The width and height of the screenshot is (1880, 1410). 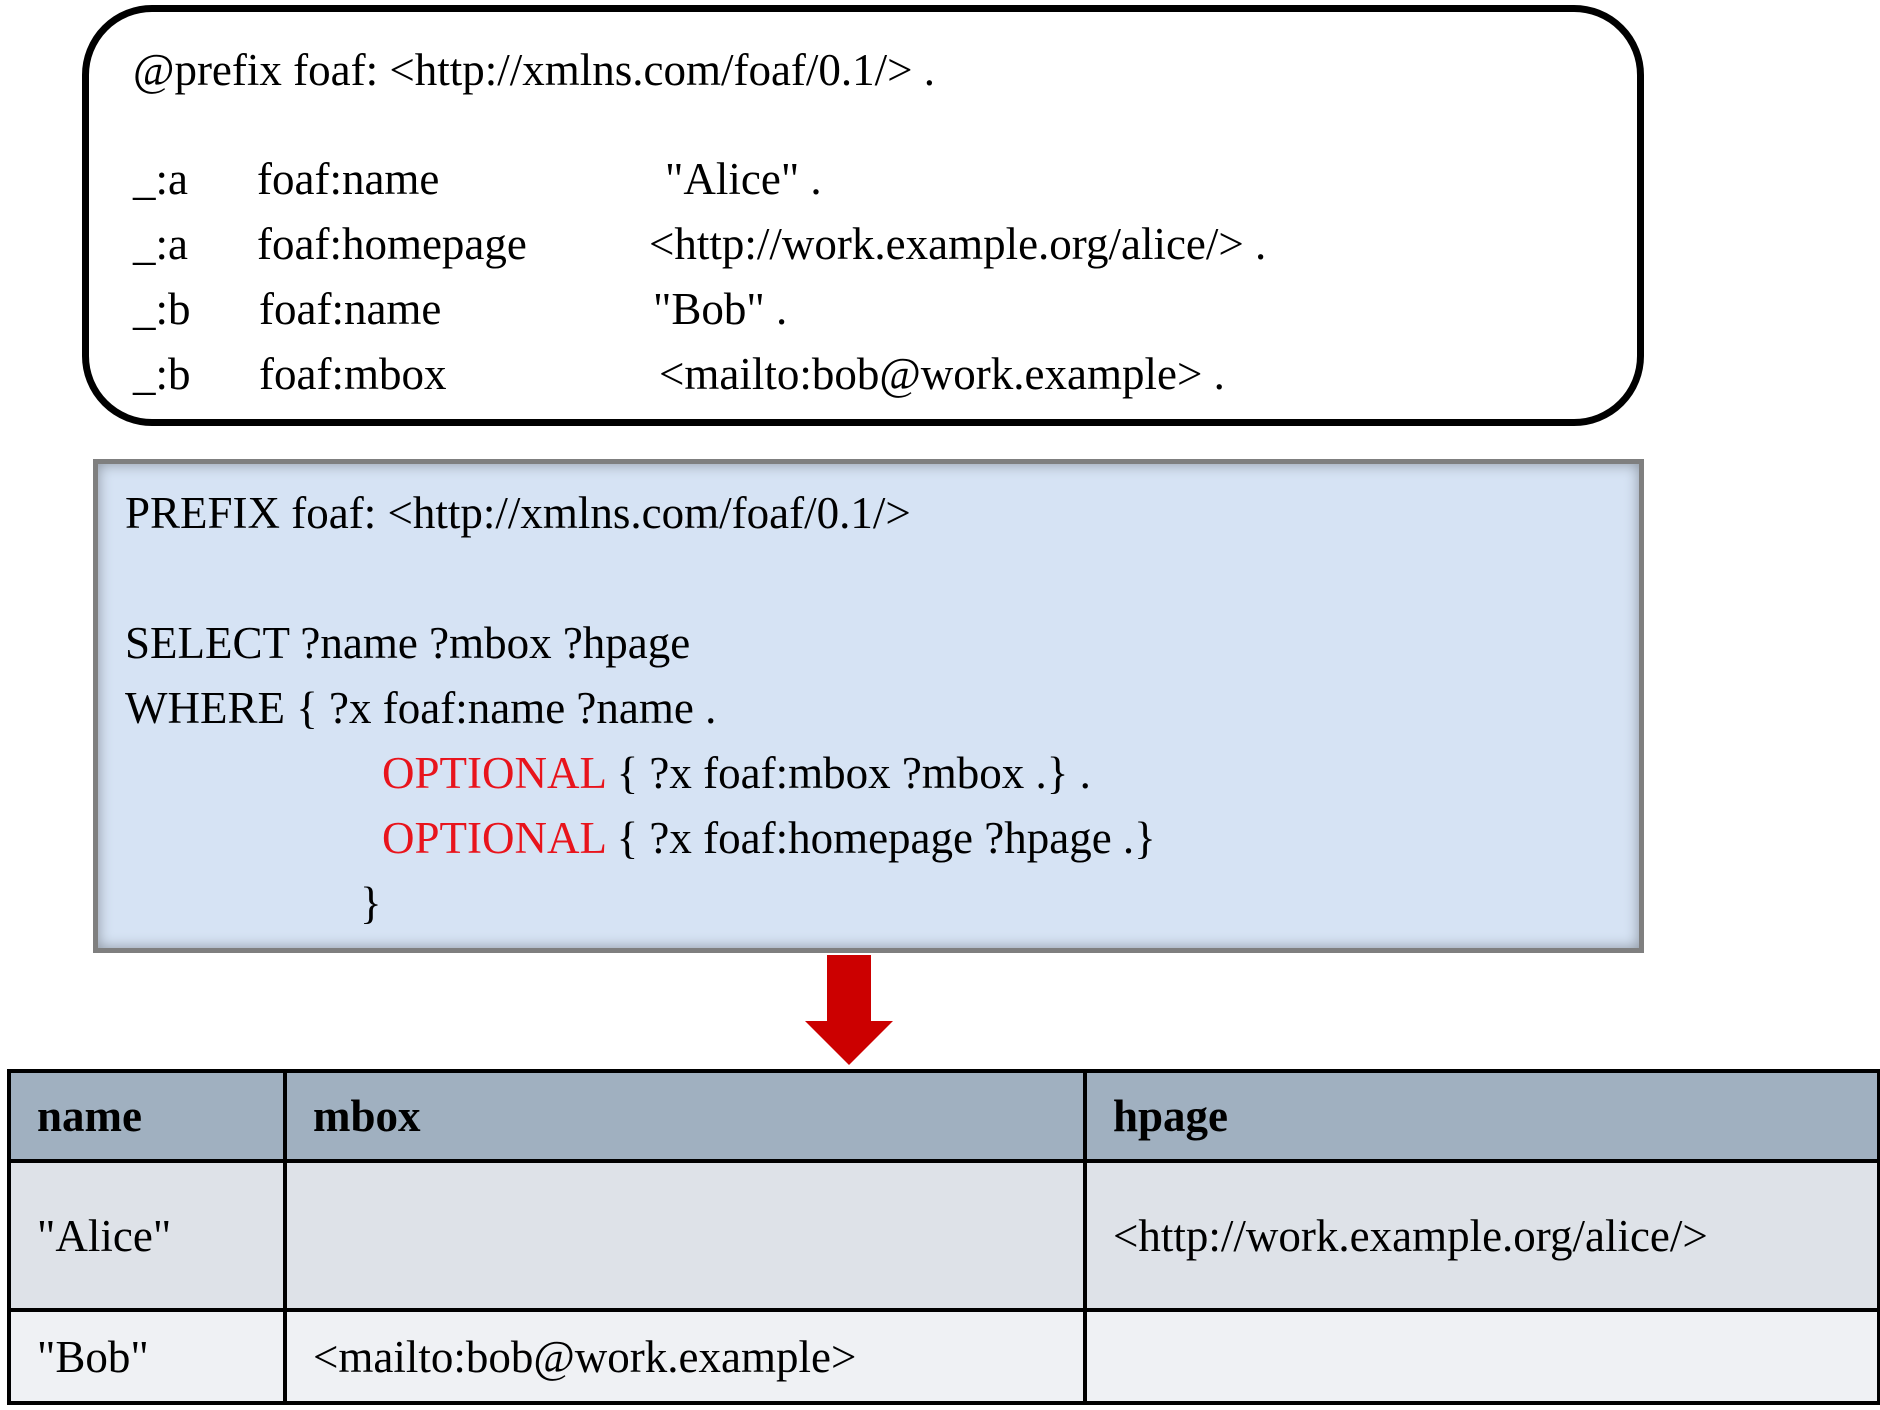 What do you see at coordinates (147, 1116) in the screenshot?
I see `column-header-name: name` at bounding box center [147, 1116].